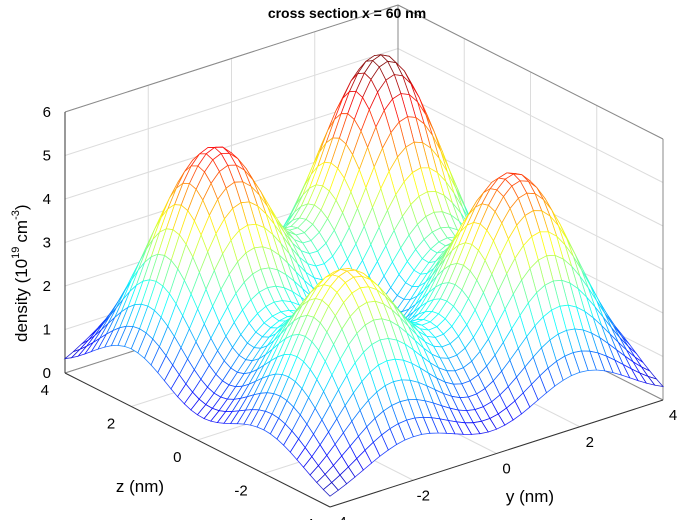 The height and width of the screenshot is (520, 685). I want to click on z-axis-label-unit-exponent: -3, so click(16, 215).